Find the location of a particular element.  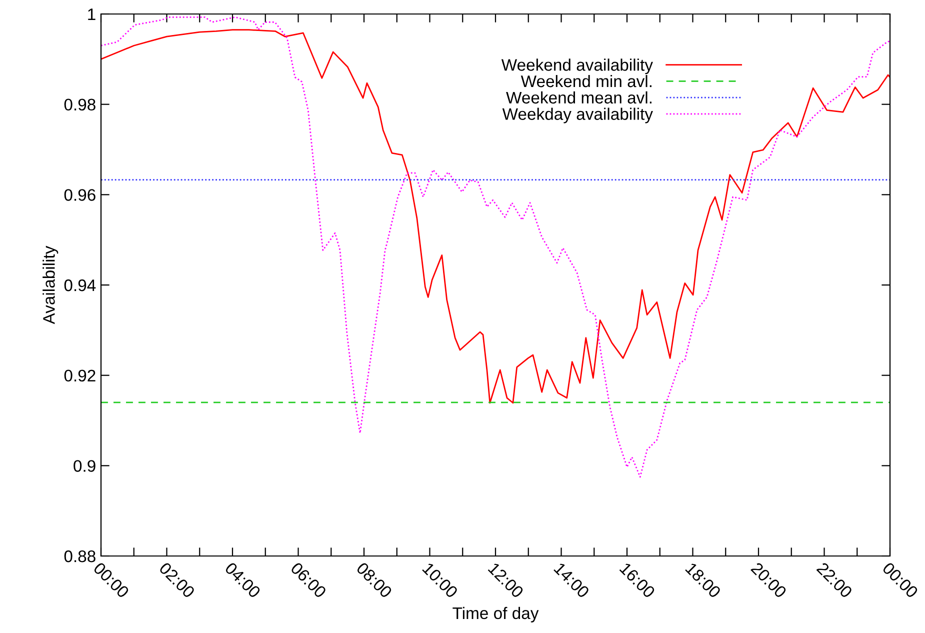

y-tick-label: 0.88 is located at coordinates (80, 556).